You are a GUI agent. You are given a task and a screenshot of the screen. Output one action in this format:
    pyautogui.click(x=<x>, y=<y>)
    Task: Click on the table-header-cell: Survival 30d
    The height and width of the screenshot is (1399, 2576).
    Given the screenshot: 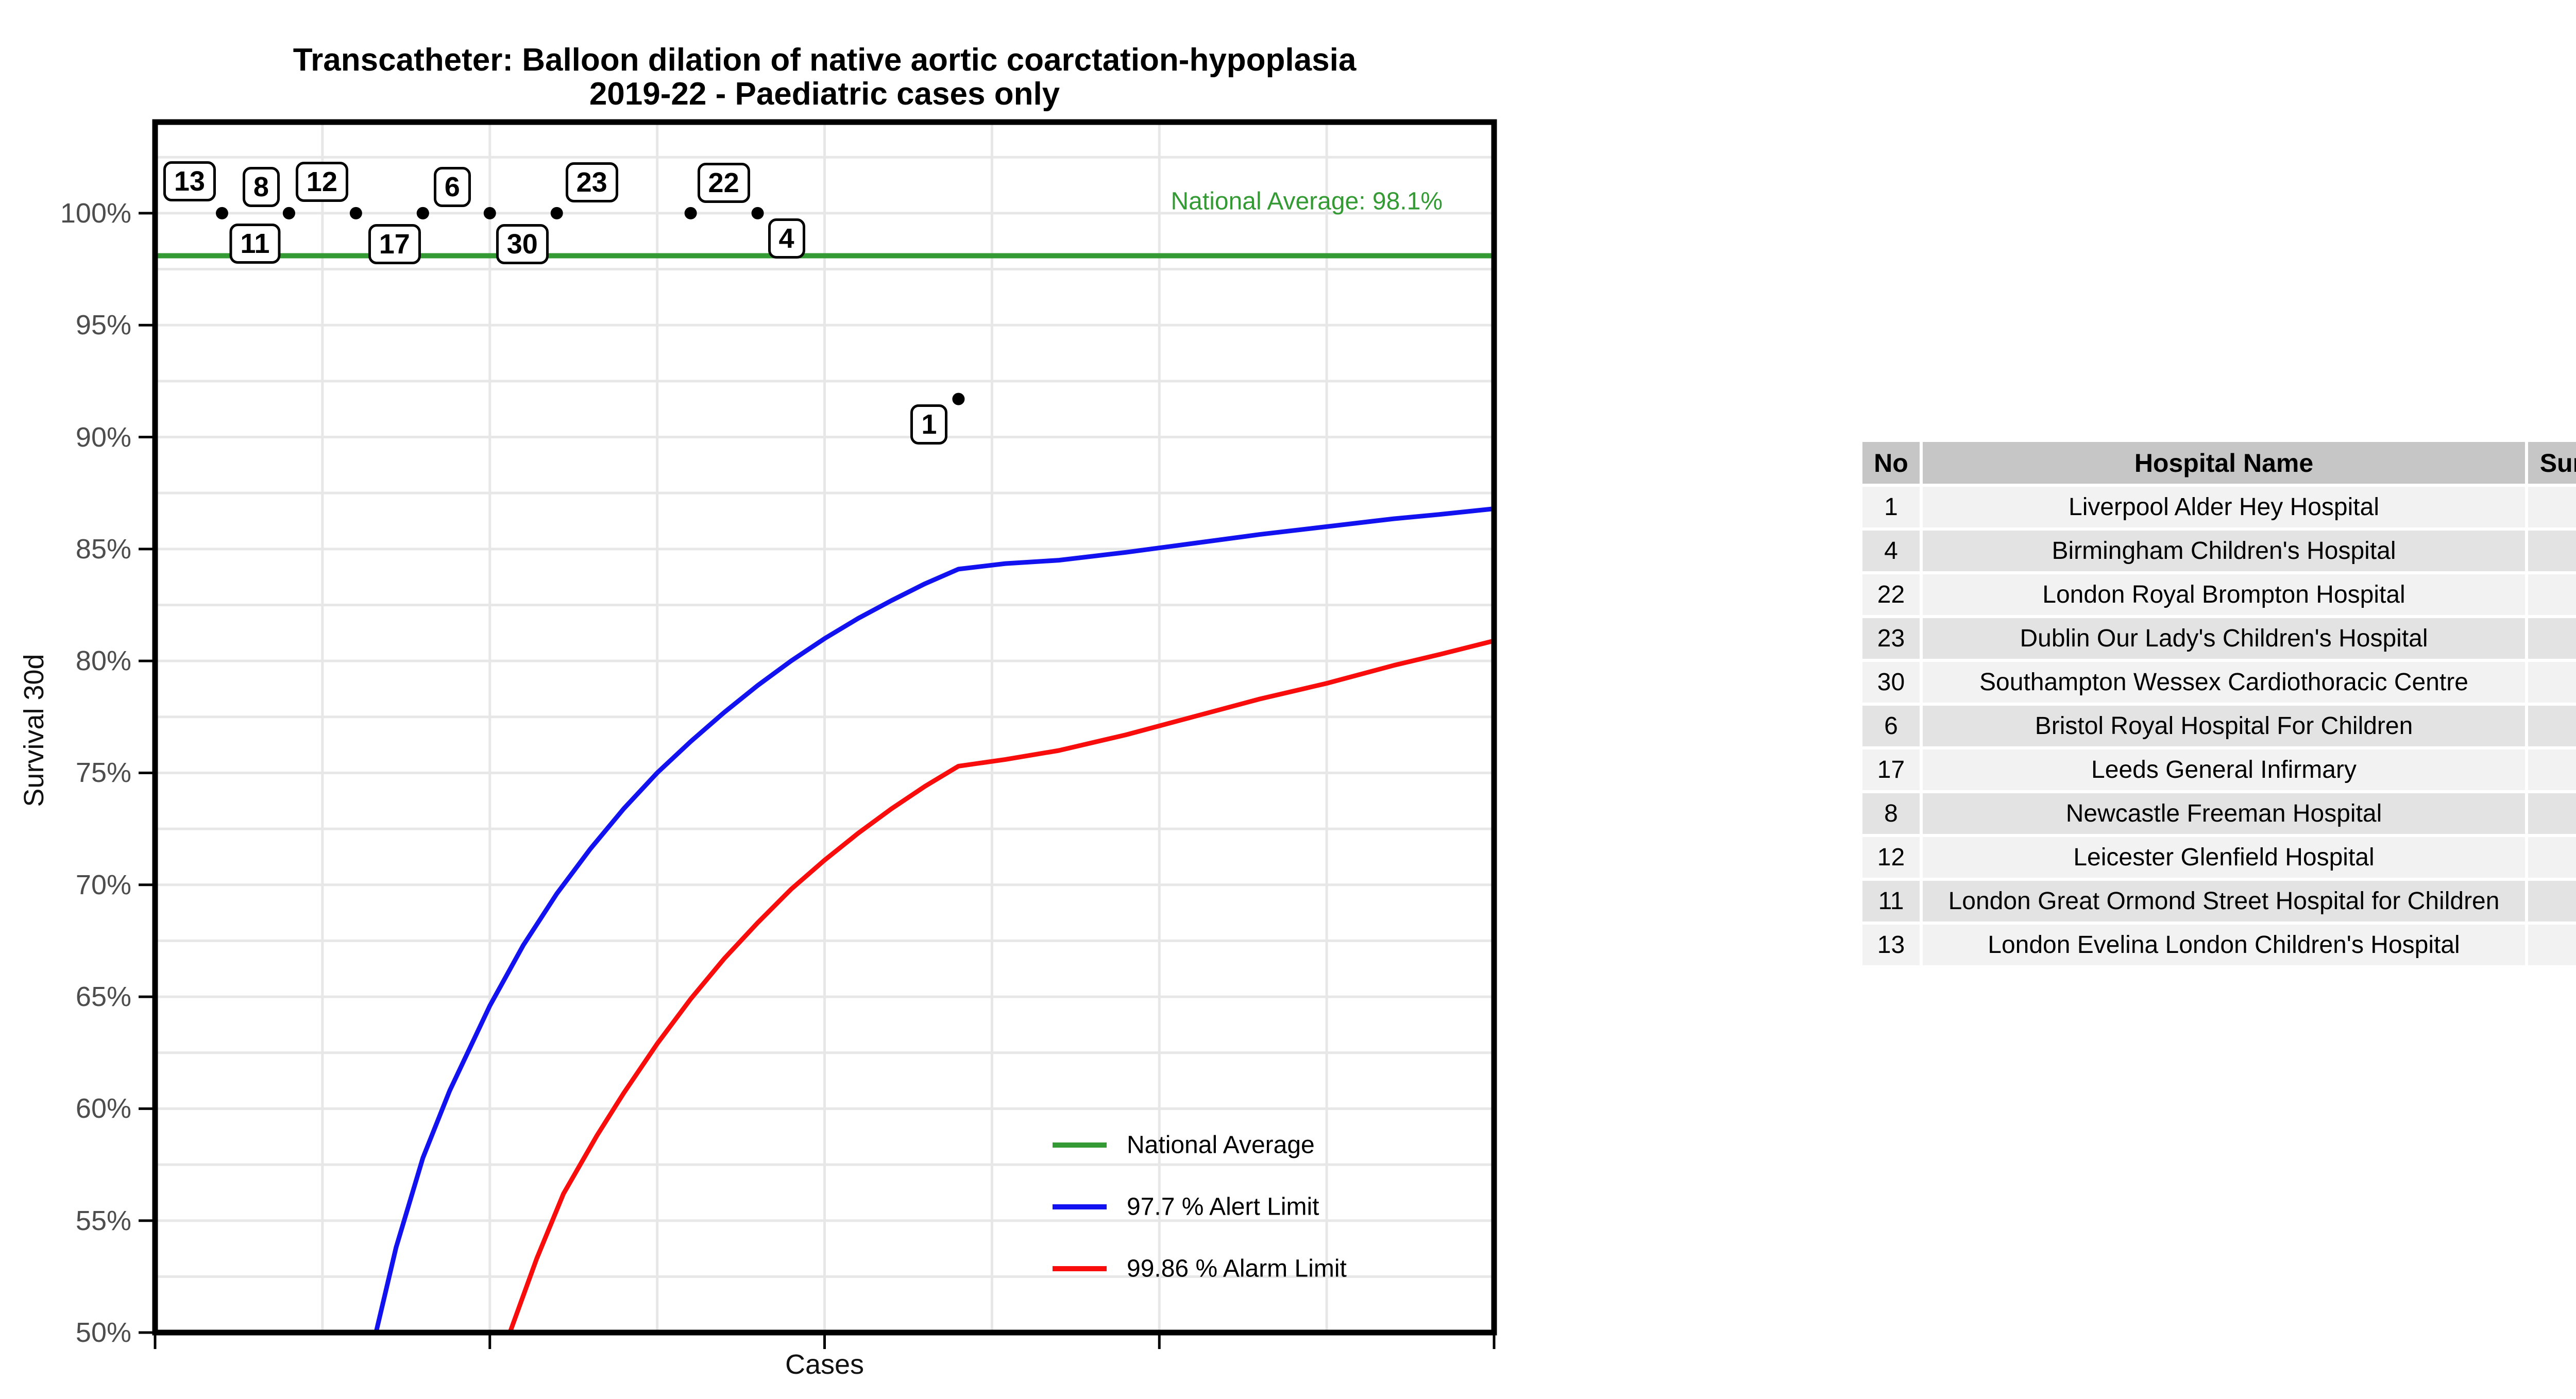 What is the action you would take?
    pyautogui.click(x=2552, y=463)
    